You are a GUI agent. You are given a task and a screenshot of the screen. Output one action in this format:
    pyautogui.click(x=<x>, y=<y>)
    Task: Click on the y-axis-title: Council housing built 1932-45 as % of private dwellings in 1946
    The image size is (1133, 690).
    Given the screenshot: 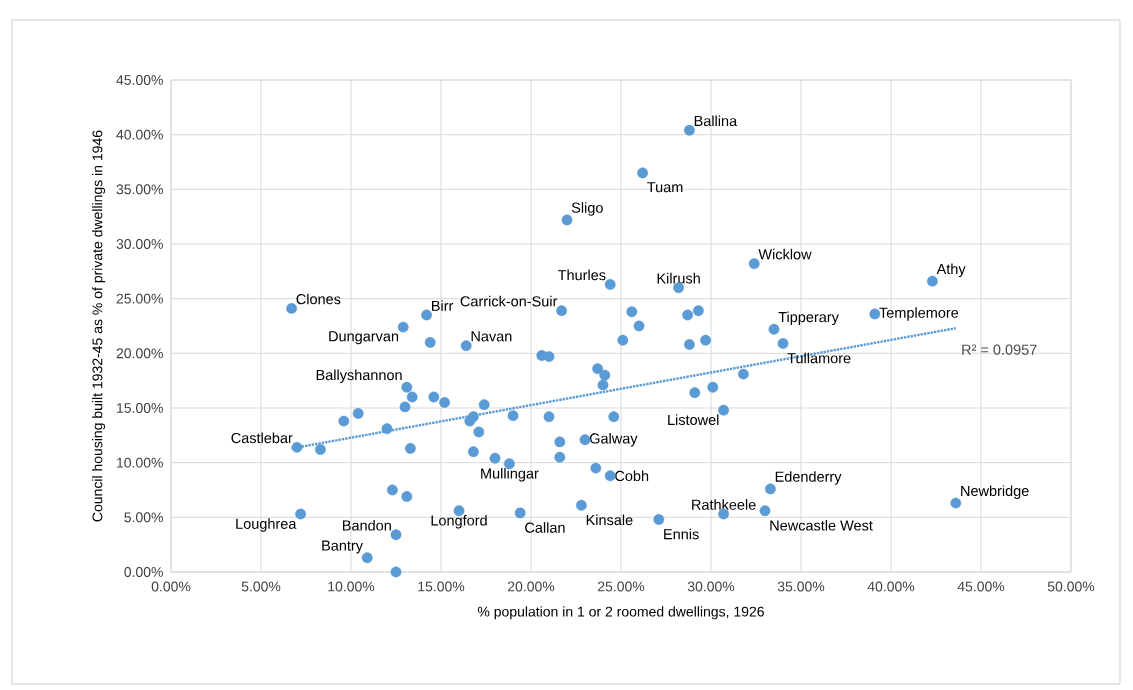 What is the action you would take?
    pyautogui.click(x=99, y=326)
    